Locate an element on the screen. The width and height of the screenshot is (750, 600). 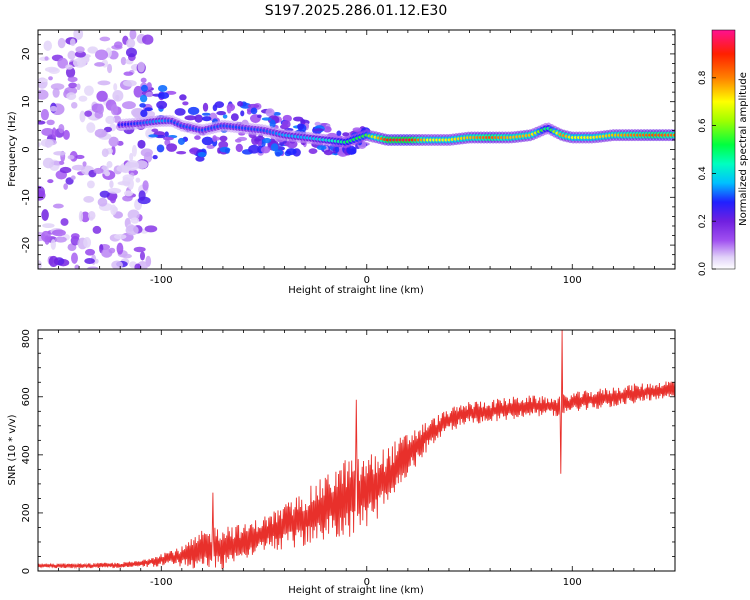
colorbar-tick-label: 0.6 is located at coordinates (703, 125).